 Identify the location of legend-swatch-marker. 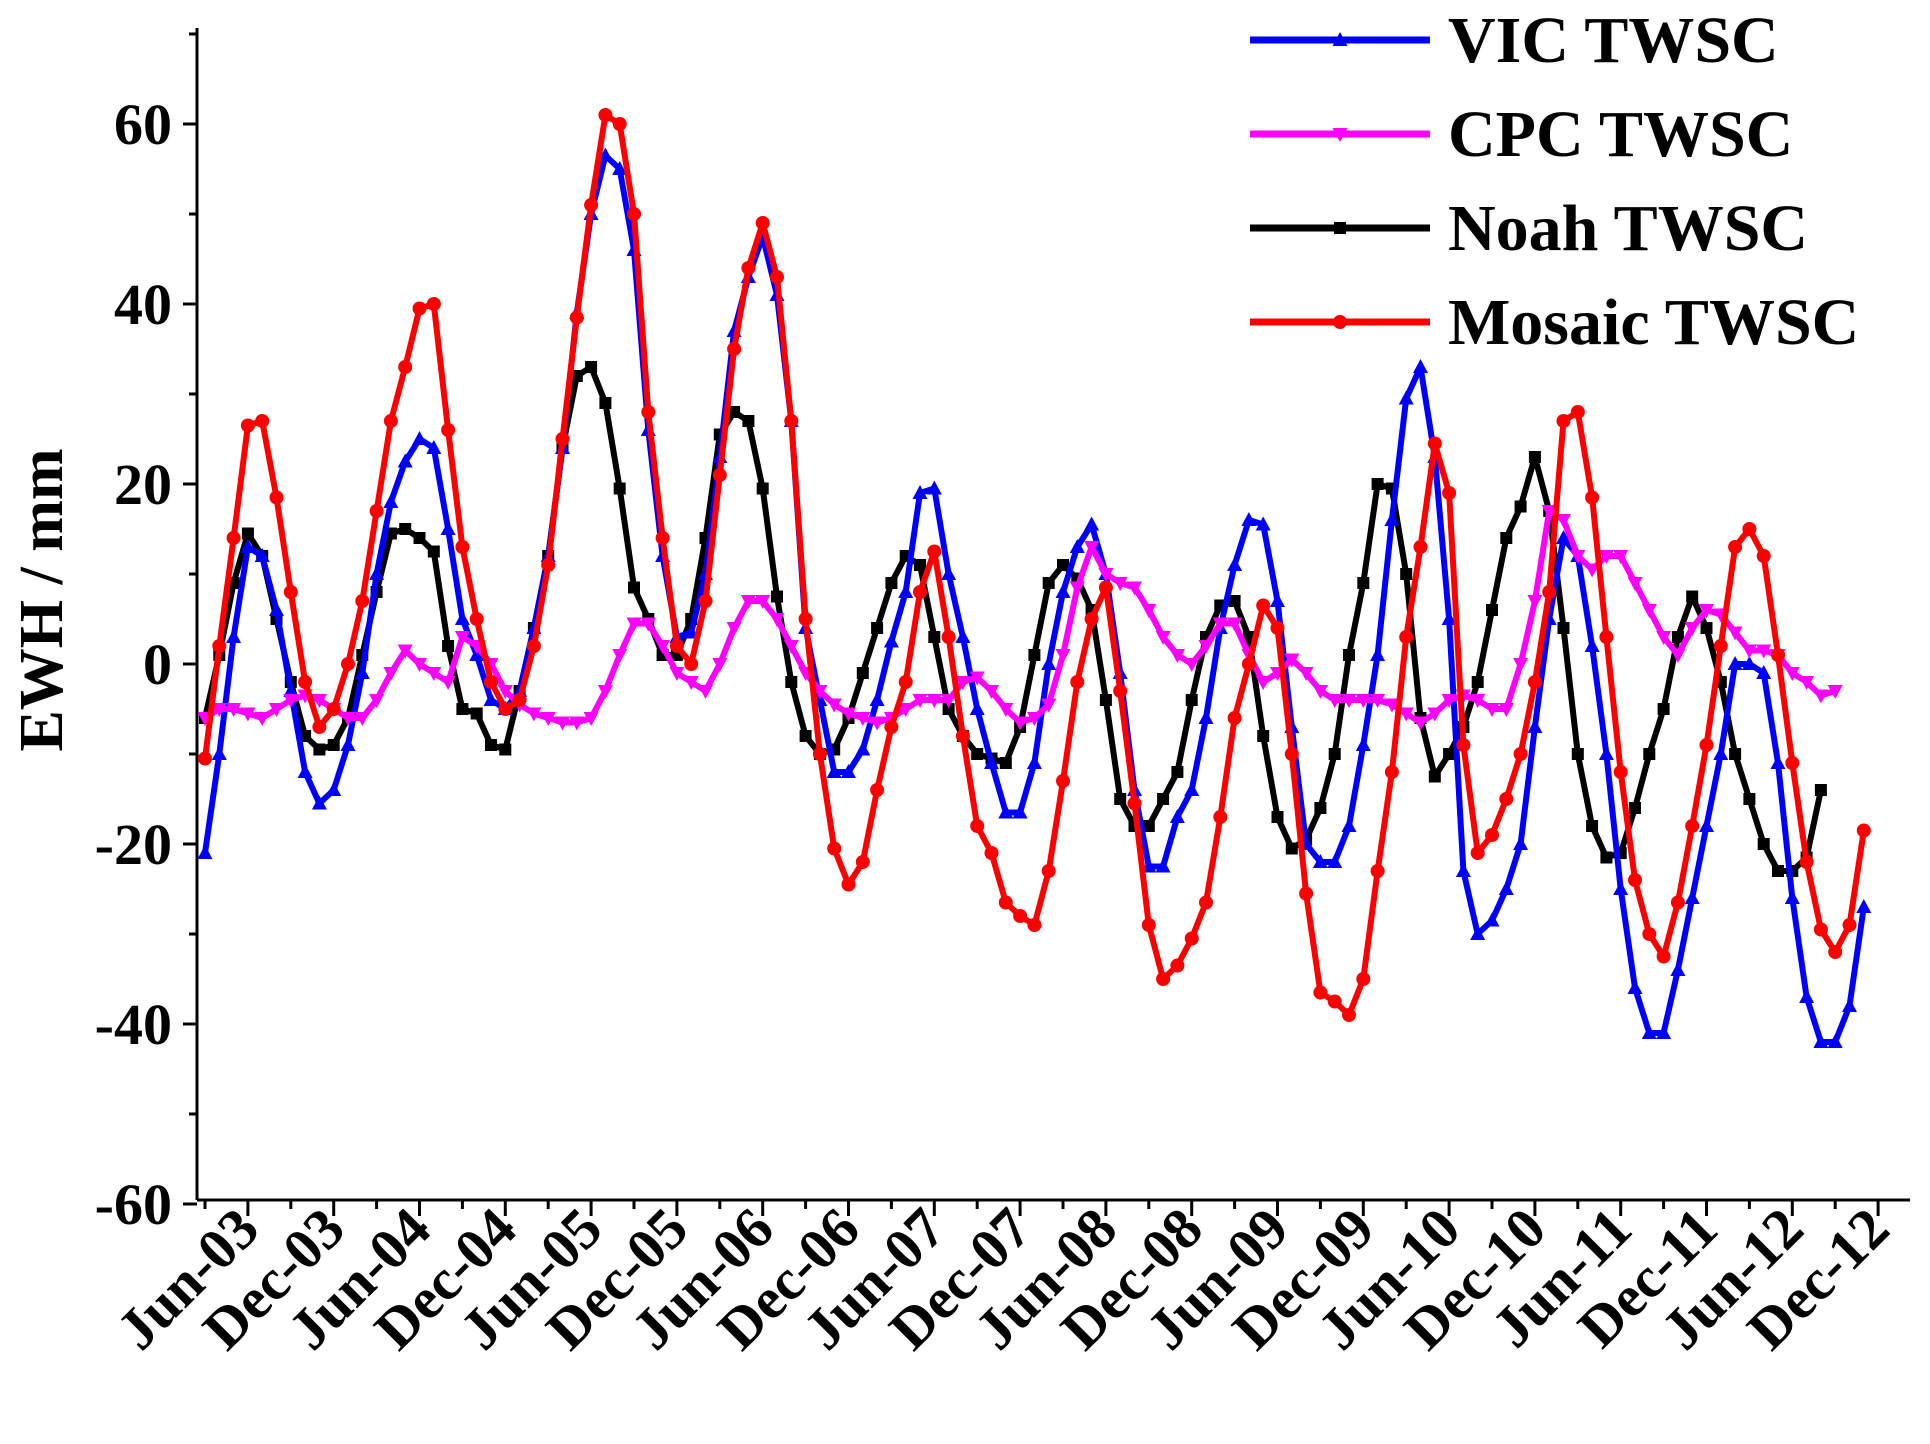
(1340, 39).